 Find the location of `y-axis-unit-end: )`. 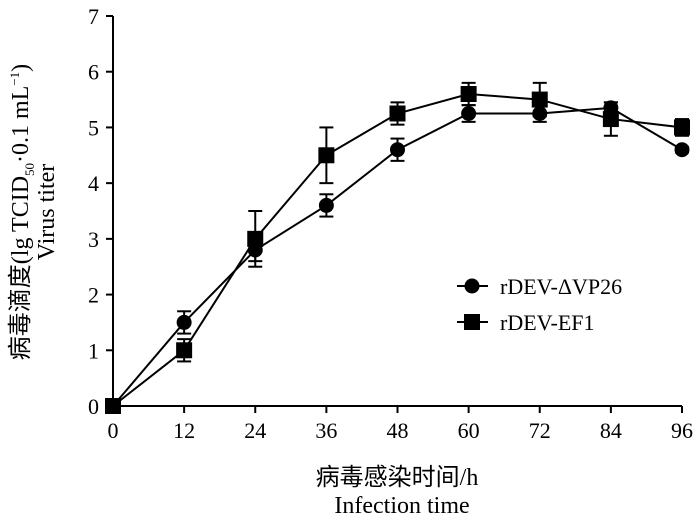

y-axis-unit-end: ) is located at coordinates (21, 68).